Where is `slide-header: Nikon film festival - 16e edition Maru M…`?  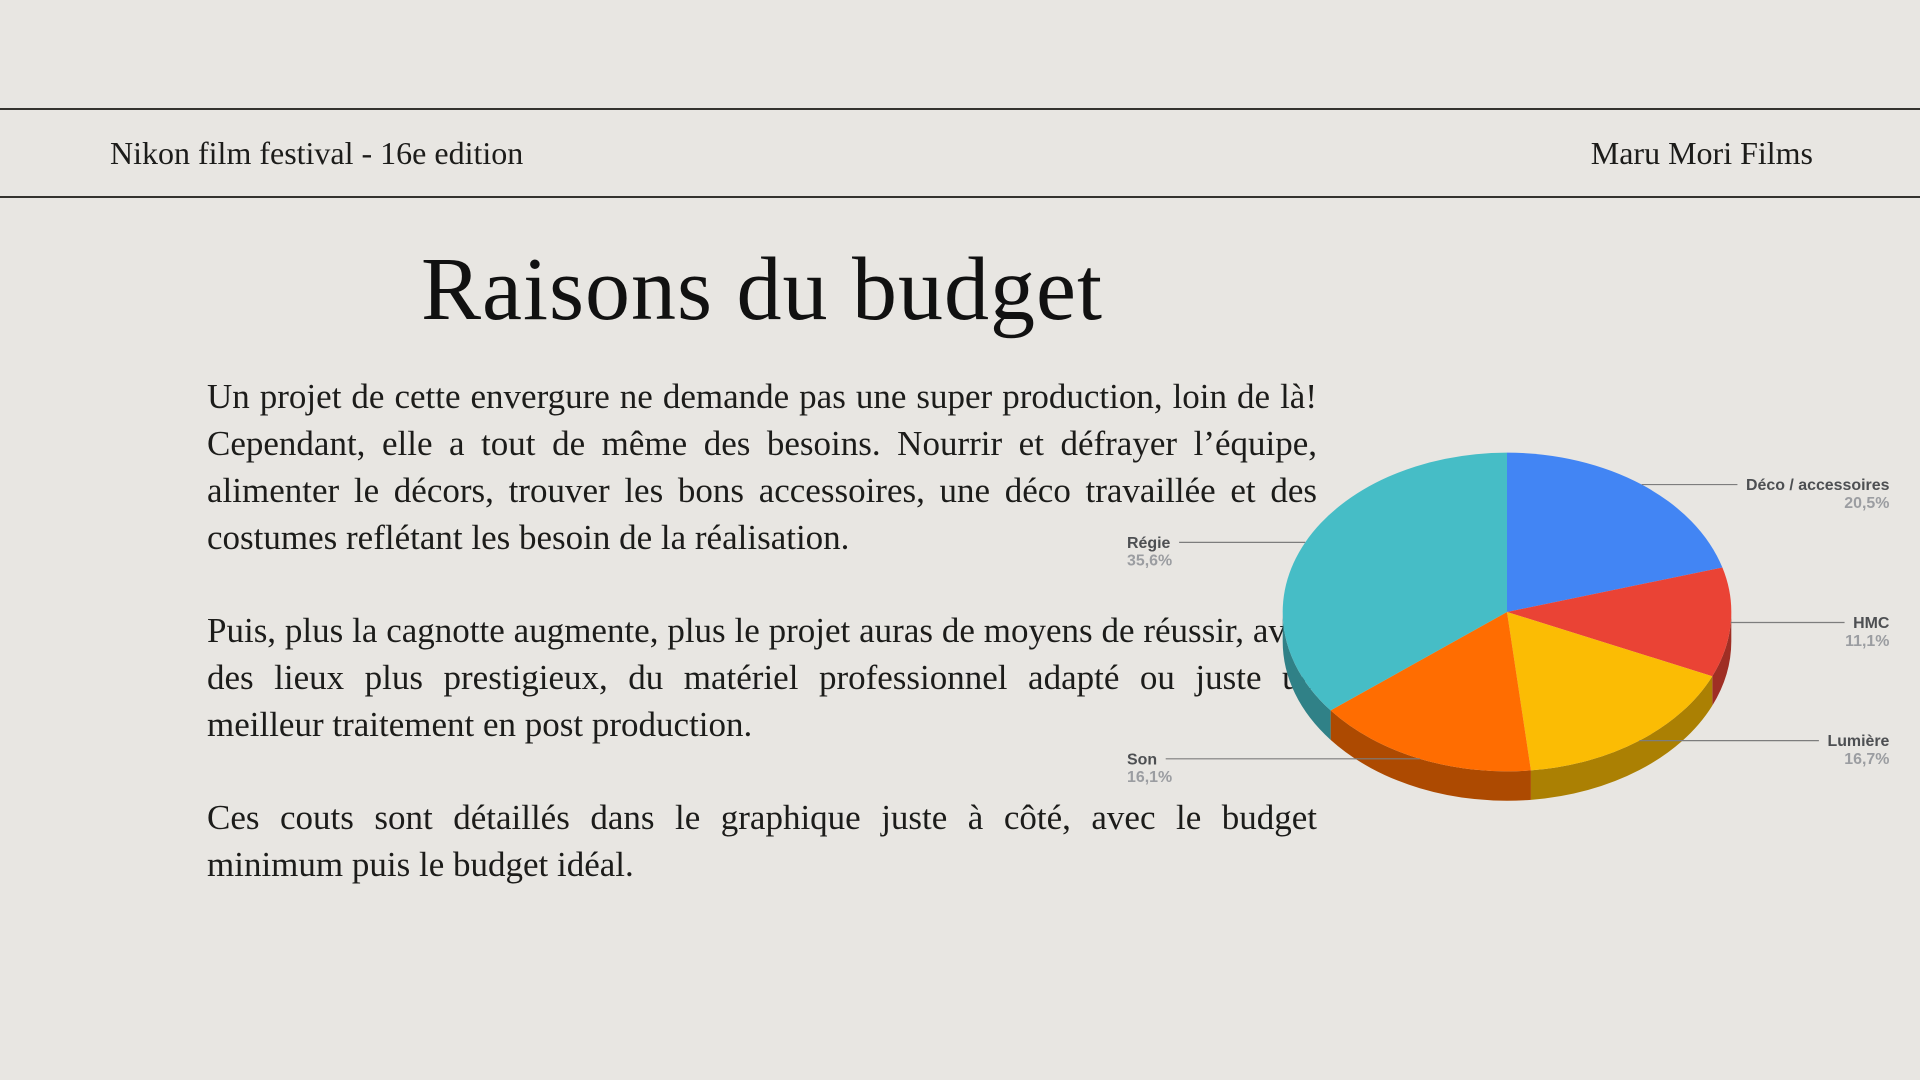
slide-header: Nikon film festival - 16e edition Maru M… is located at coordinates (960, 153).